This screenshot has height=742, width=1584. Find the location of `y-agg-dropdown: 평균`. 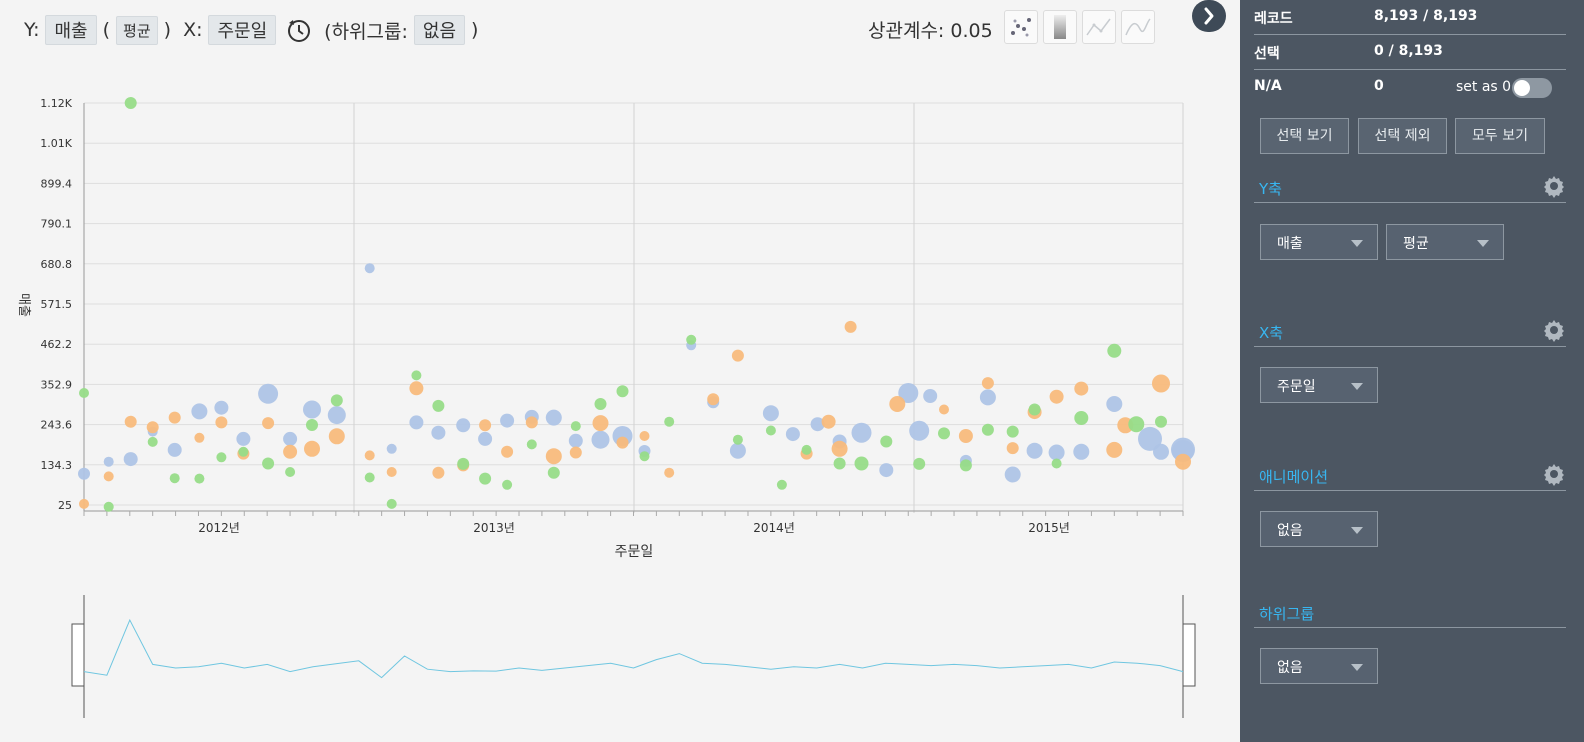

y-agg-dropdown: 평균 is located at coordinates (1445, 242).